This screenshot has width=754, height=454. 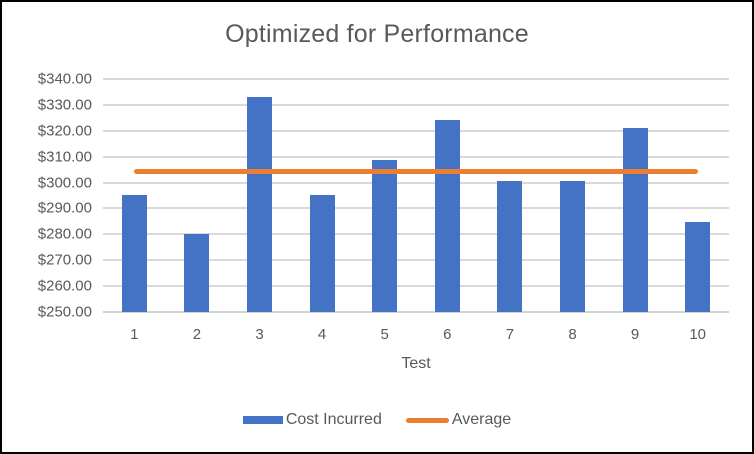 I want to click on legend: Cost Incurred Average, so click(x=377, y=420).